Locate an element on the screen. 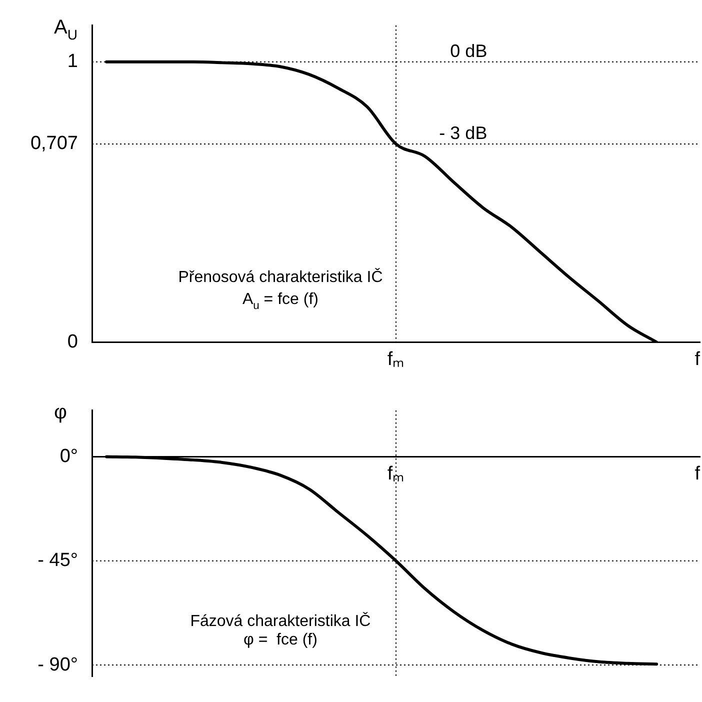 This screenshot has width=702, height=702. annotation: φ = fce (f) is located at coordinates (281, 640).